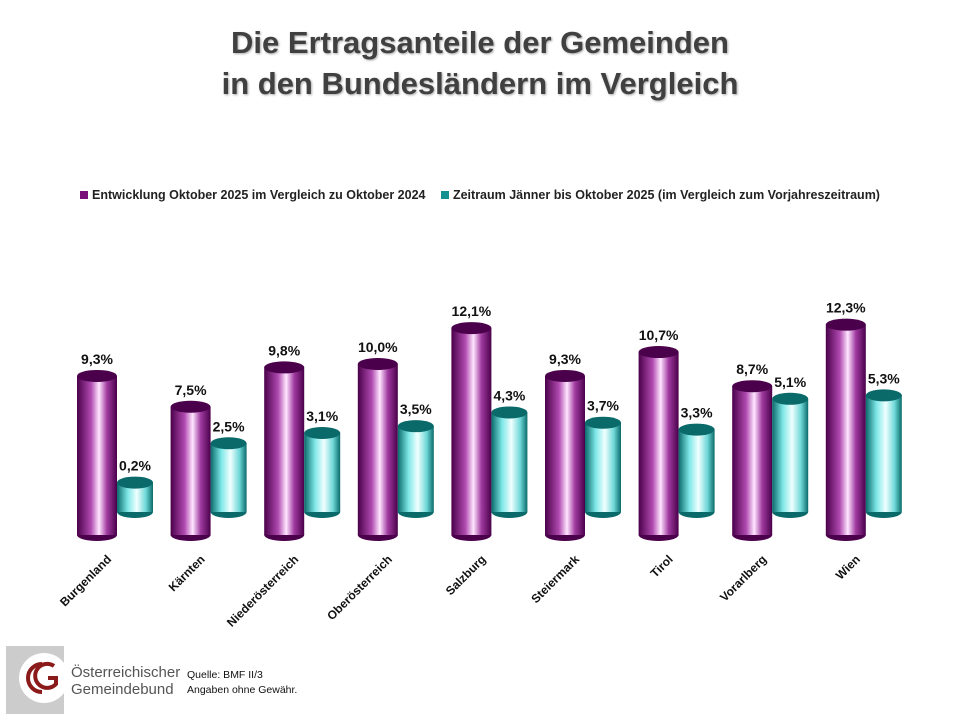 Image resolution: width=960 pixels, height=720 pixels. I want to click on data-label: 5,3%, so click(884, 378).